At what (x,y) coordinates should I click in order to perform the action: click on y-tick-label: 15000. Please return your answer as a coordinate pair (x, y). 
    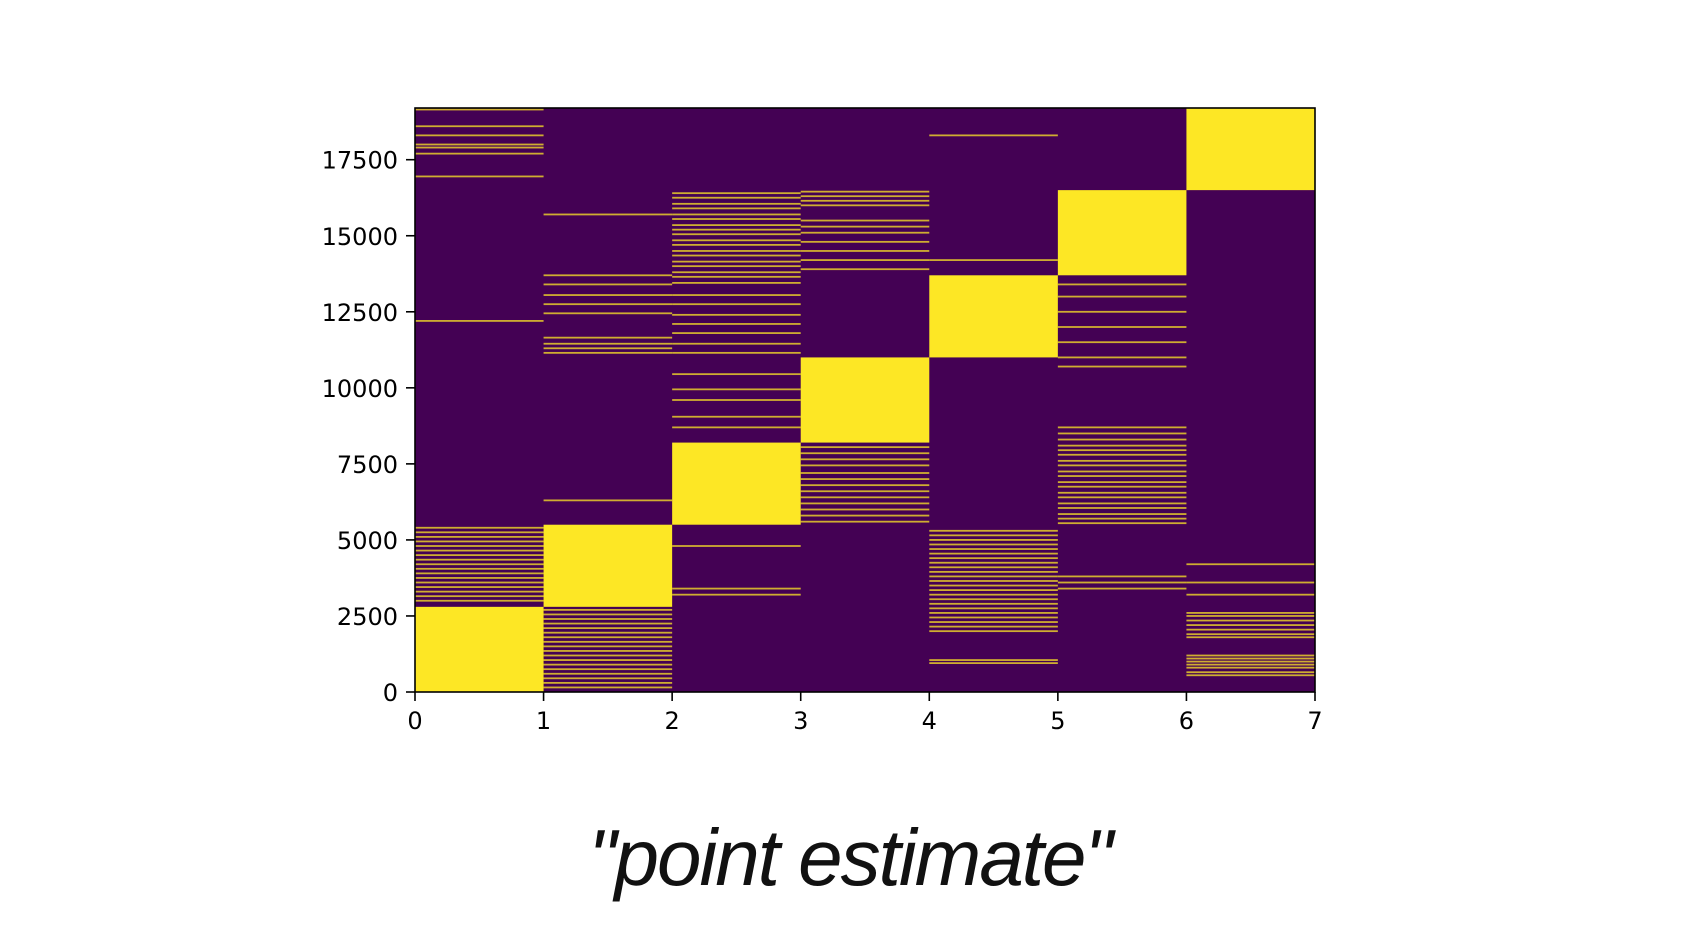
    Looking at the image, I should click on (360, 237).